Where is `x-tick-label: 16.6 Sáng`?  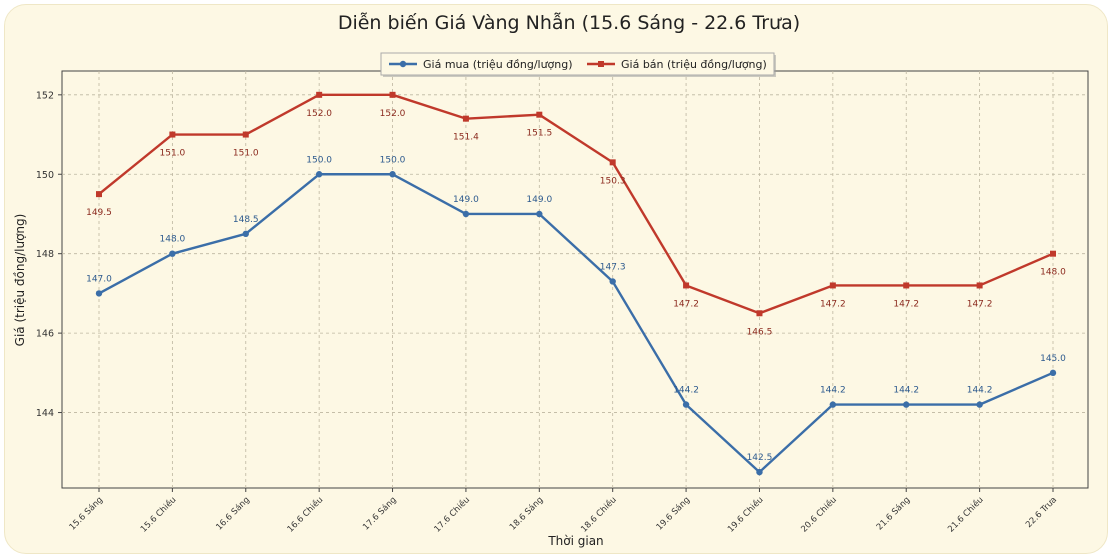
x-tick-label: 16.6 Sáng is located at coordinates (232, 513).